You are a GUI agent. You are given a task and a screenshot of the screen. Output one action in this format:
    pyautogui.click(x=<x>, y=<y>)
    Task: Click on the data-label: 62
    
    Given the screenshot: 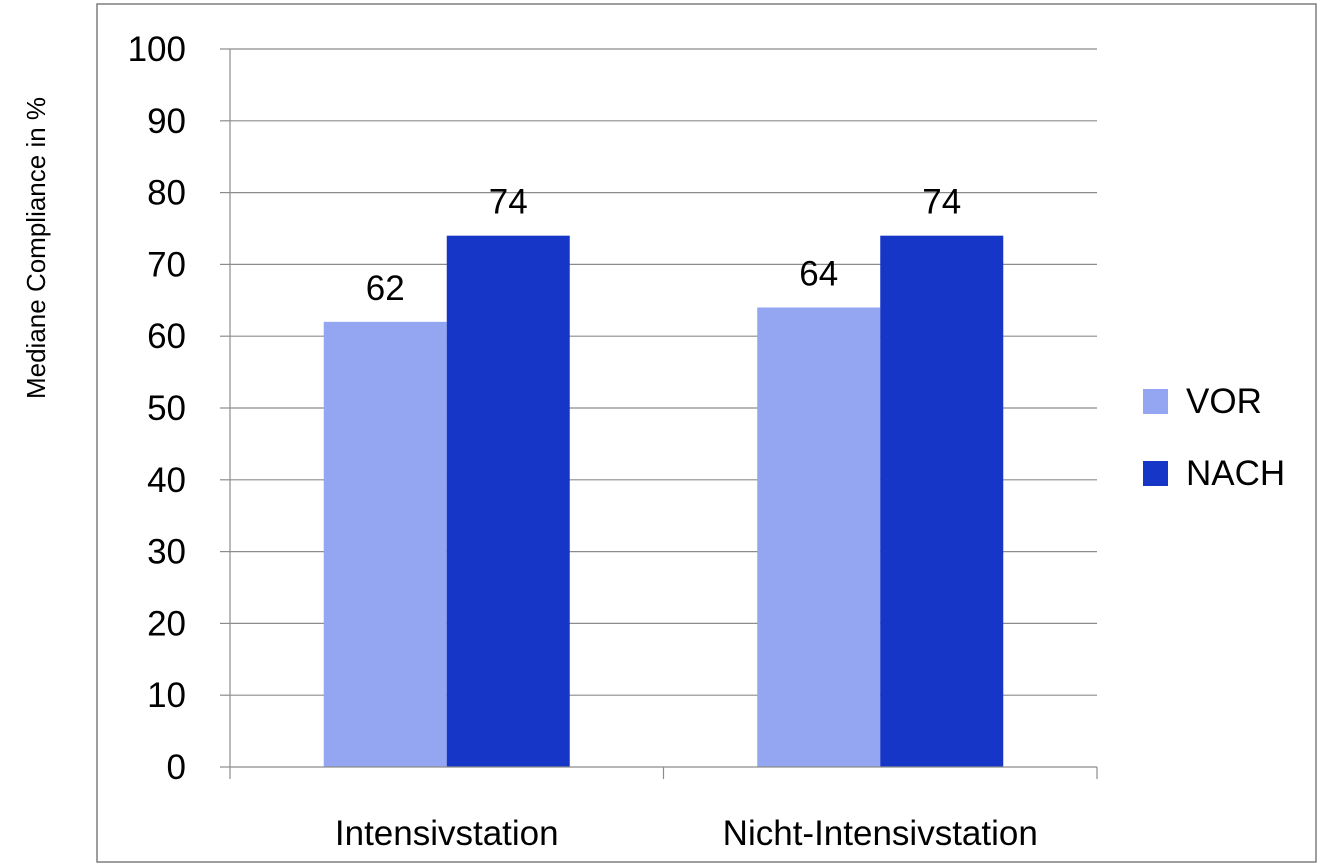 What is the action you would take?
    pyautogui.click(x=385, y=288)
    